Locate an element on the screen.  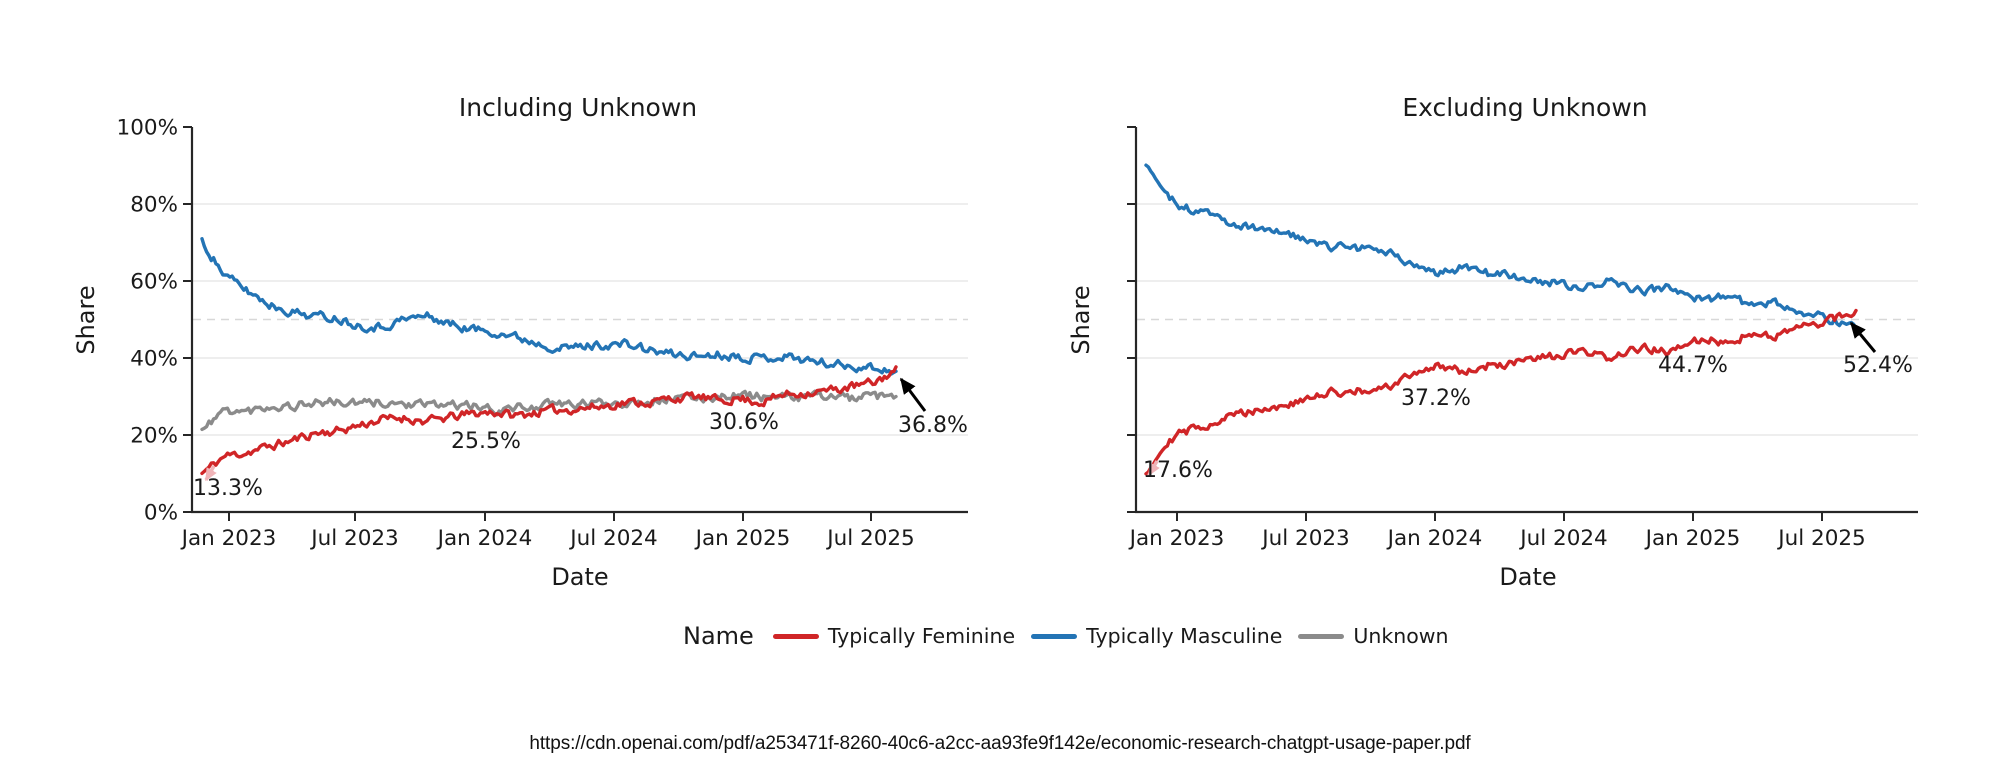
right-chart-title: Excluding Unknown is located at coordinates (1525, 107).